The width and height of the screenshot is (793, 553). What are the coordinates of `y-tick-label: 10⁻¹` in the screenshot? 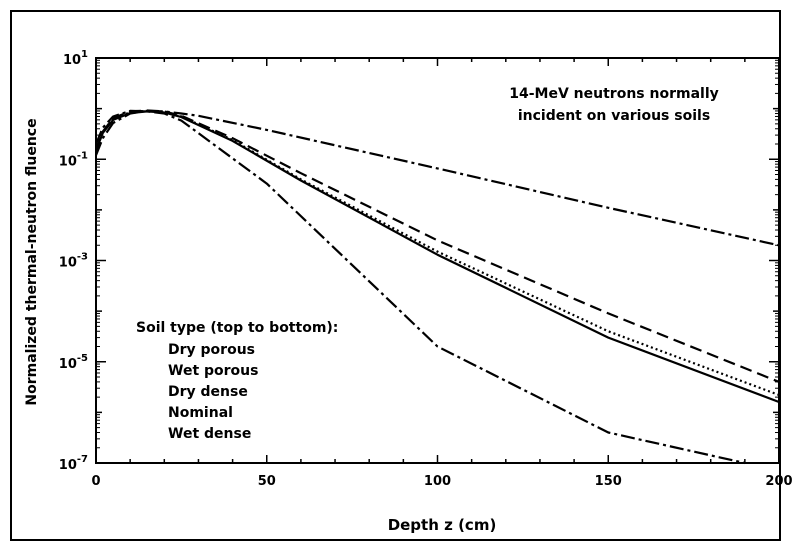 It's located at (73, 159).